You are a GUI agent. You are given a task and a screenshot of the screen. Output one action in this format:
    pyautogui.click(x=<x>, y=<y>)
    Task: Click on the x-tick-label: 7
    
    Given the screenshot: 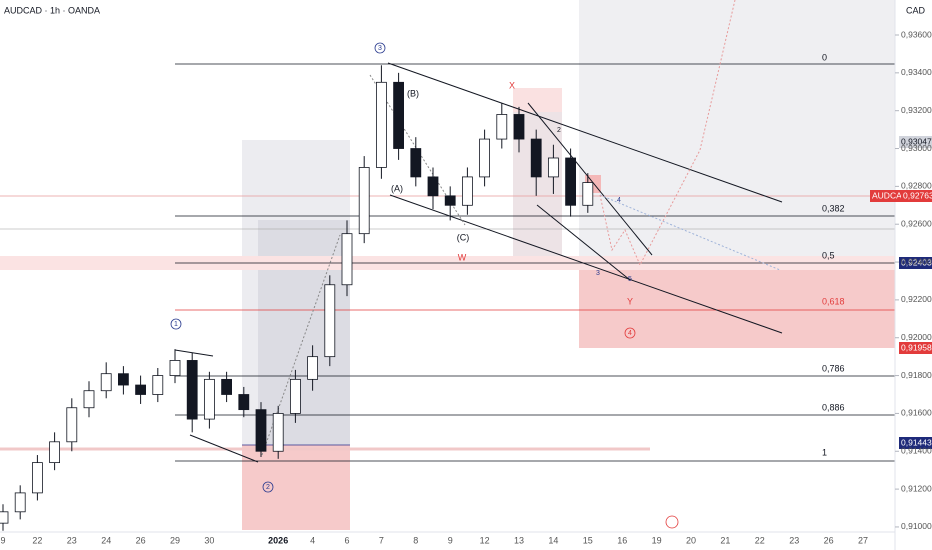 What is the action you would take?
    pyautogui.click(x=381, y=540)
    